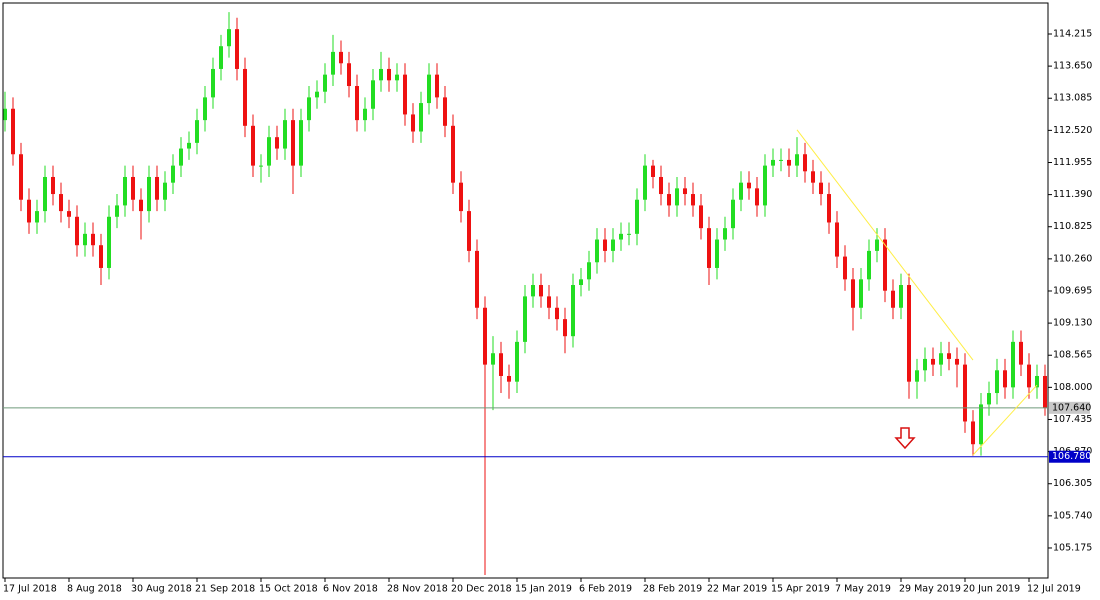 Image resolution: width=1100 pixels, height=600 pixels. What do you see at coordinates (737, 589) in the screenshot?
I see `x-tick-label: 22 Mar 2019` at bounding box center [737, 589].